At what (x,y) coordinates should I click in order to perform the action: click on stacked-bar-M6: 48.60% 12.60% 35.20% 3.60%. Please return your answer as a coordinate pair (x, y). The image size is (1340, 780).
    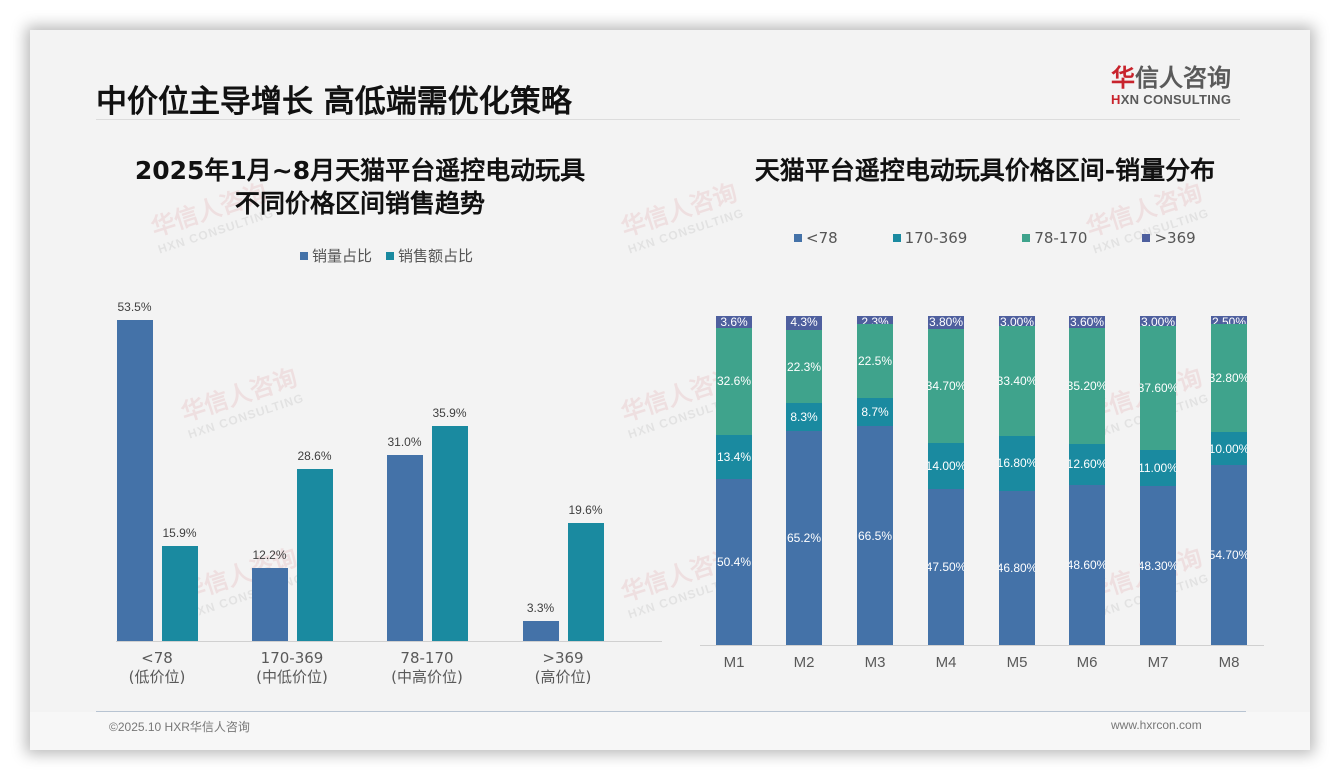
    Looking at the image, I should click on (1087, 480).